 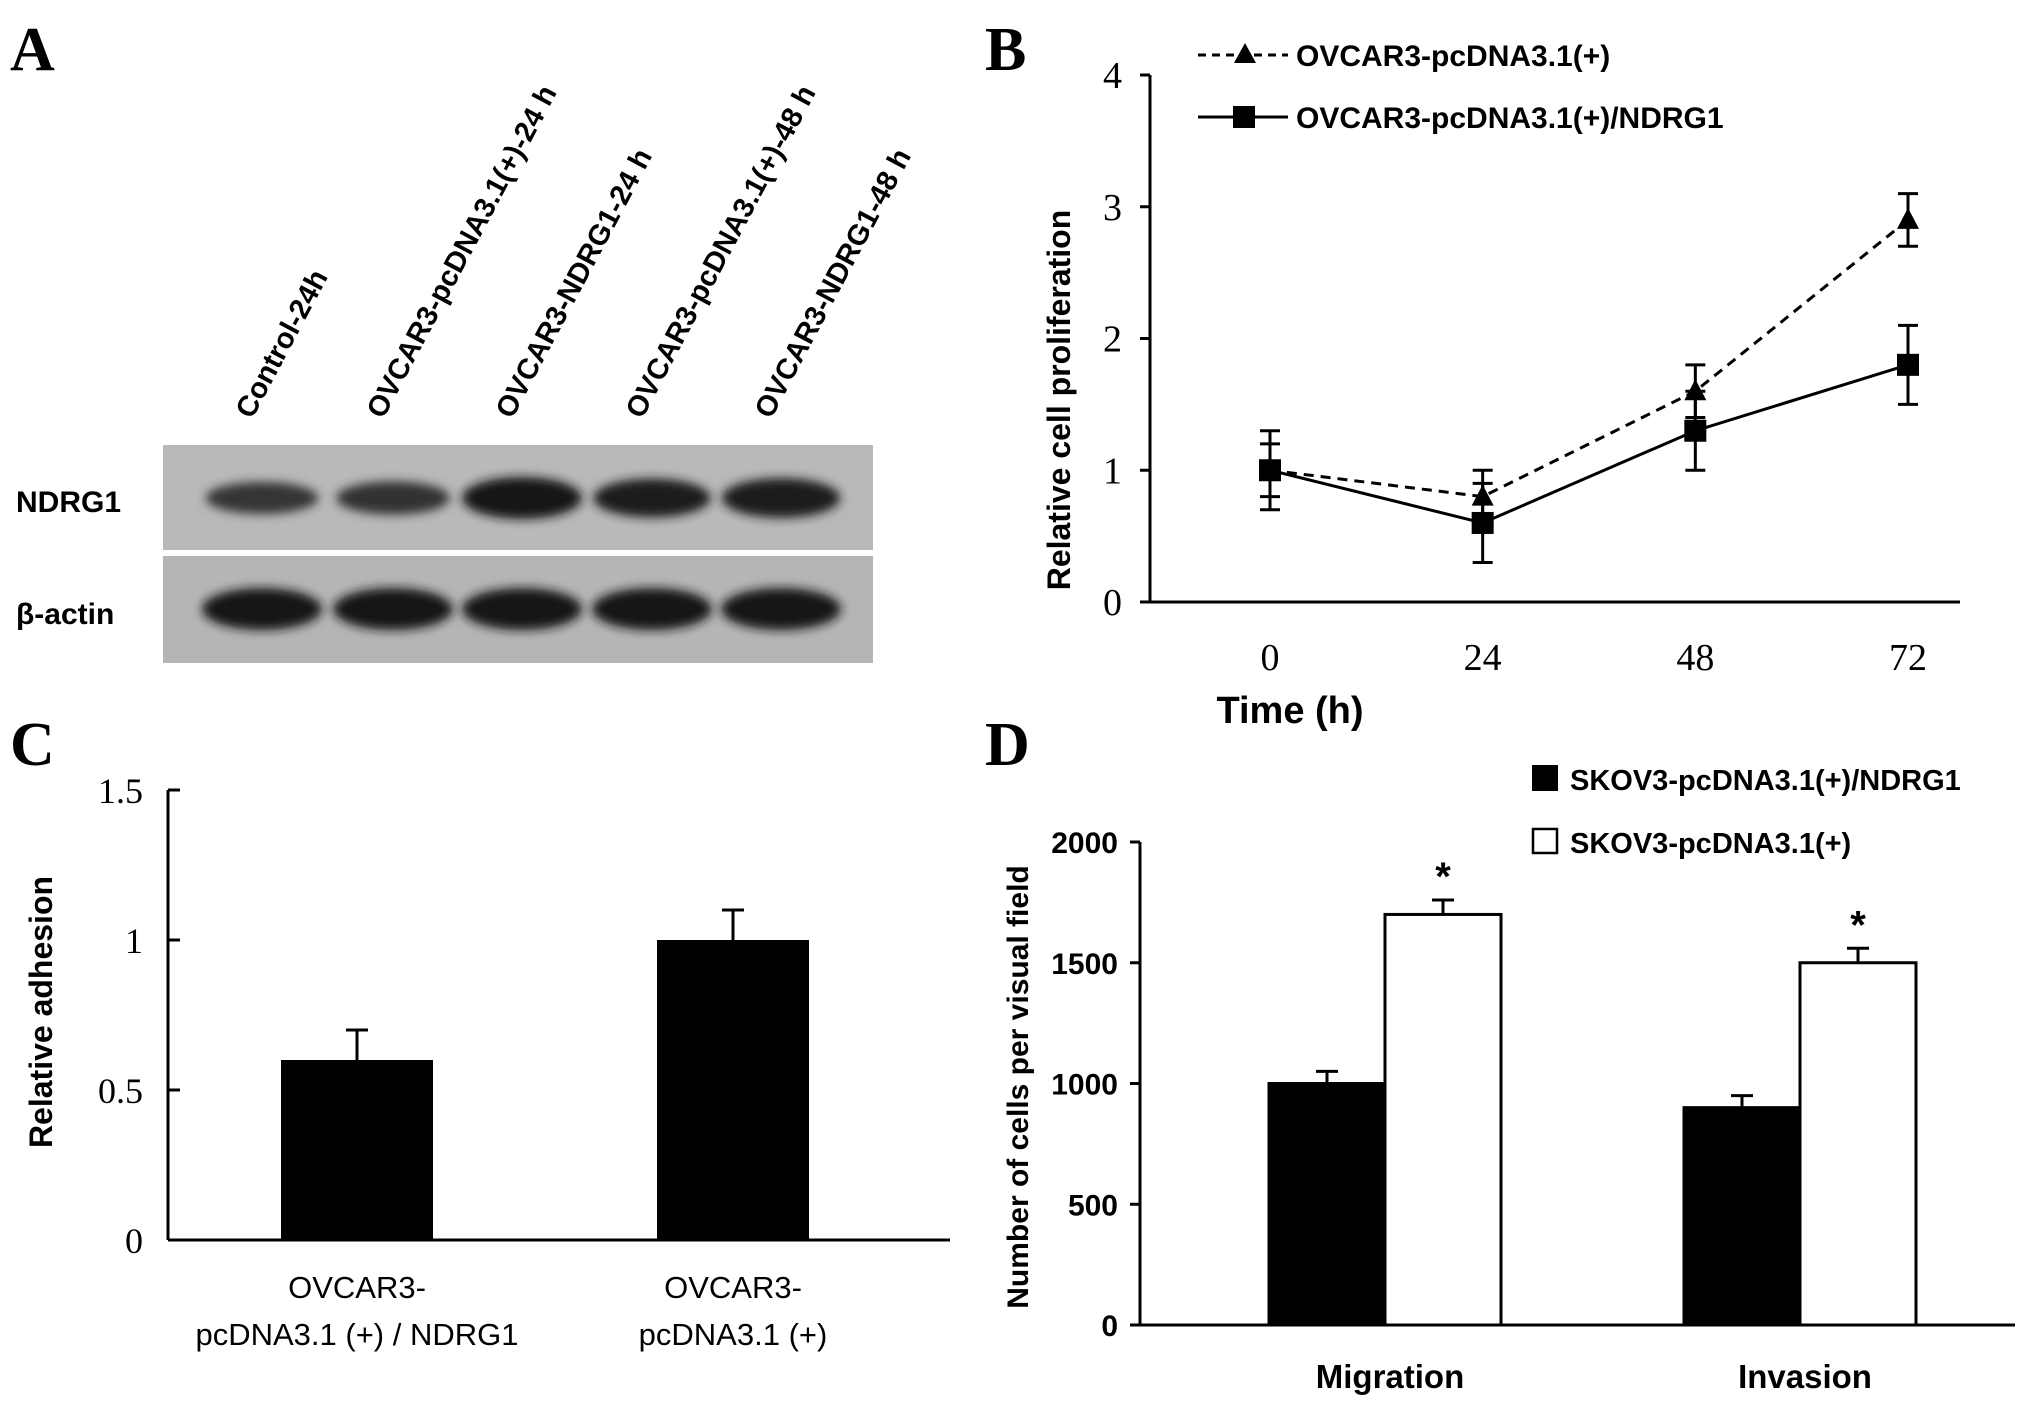 What do you see at coordinates (1112, 208) in the screenshot?
I see `chart-b-y-tick-label: 3` at bounding box center [1112, 208].